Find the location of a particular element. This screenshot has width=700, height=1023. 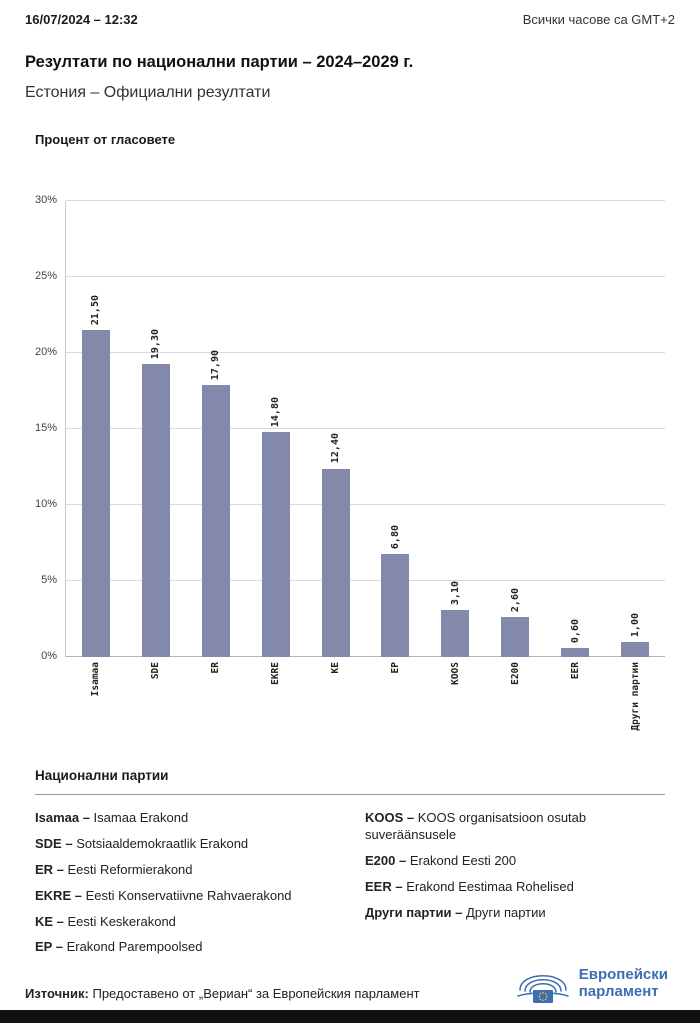

party-abbr: EP – is located at coordinates (51, 947).